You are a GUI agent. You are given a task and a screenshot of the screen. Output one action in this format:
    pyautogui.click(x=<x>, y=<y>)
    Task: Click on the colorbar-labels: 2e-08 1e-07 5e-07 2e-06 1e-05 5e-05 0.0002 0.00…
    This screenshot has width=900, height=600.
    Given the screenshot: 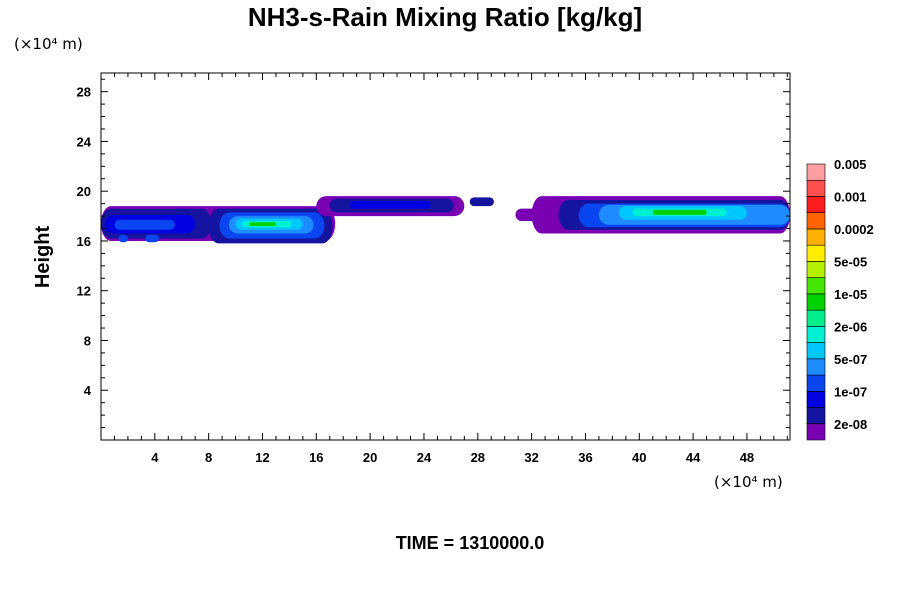 What is the action you would take?
    pyautogui.click(x=854, y=294)
    